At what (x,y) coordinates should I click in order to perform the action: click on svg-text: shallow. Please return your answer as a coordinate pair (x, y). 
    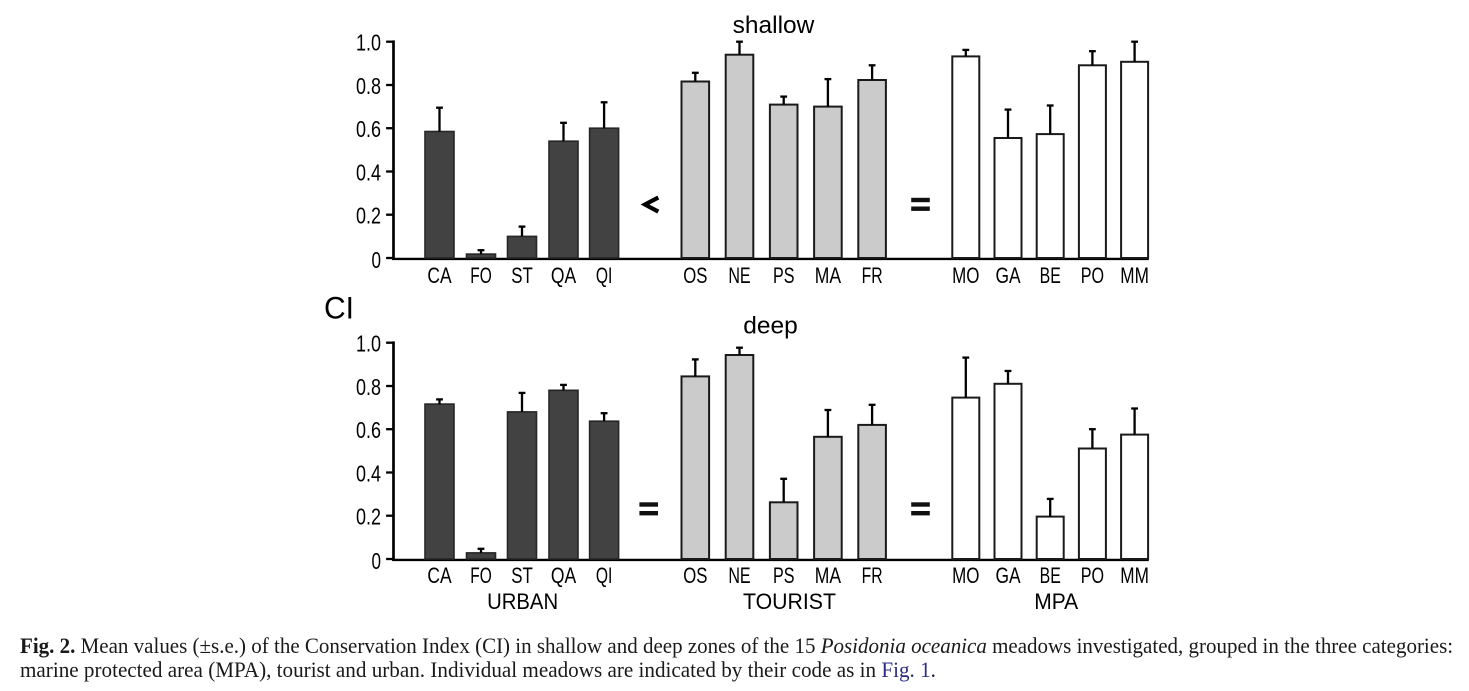
    Looking at the image, I should click on (774, 25).